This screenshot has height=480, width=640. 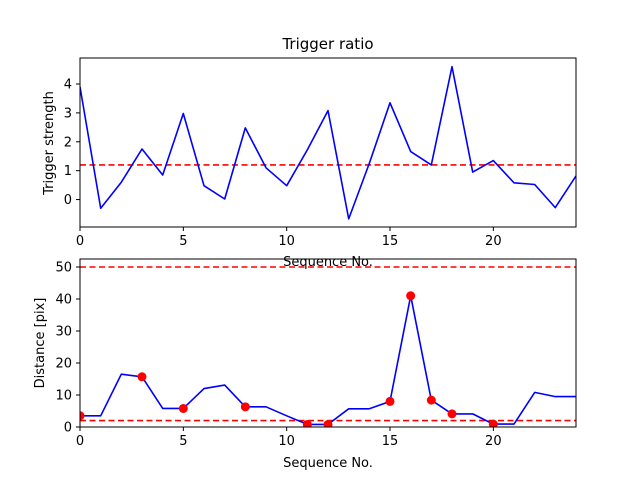 I want to click on y-tick-label: 20, so click(x=63, y=364).